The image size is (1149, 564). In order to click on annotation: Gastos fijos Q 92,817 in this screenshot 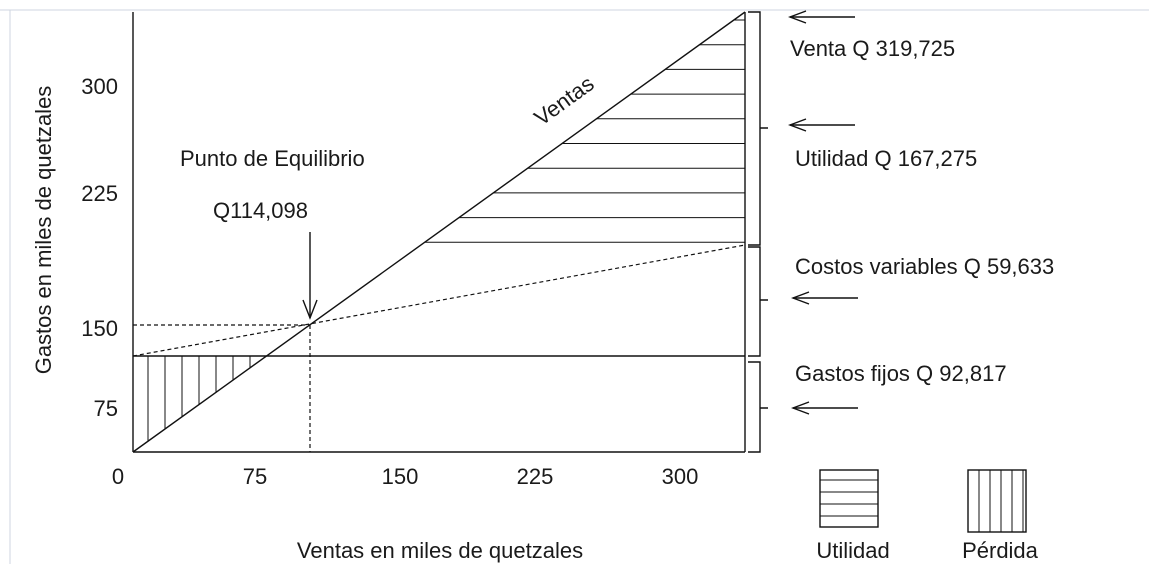, I will do `click(901, 373)`.